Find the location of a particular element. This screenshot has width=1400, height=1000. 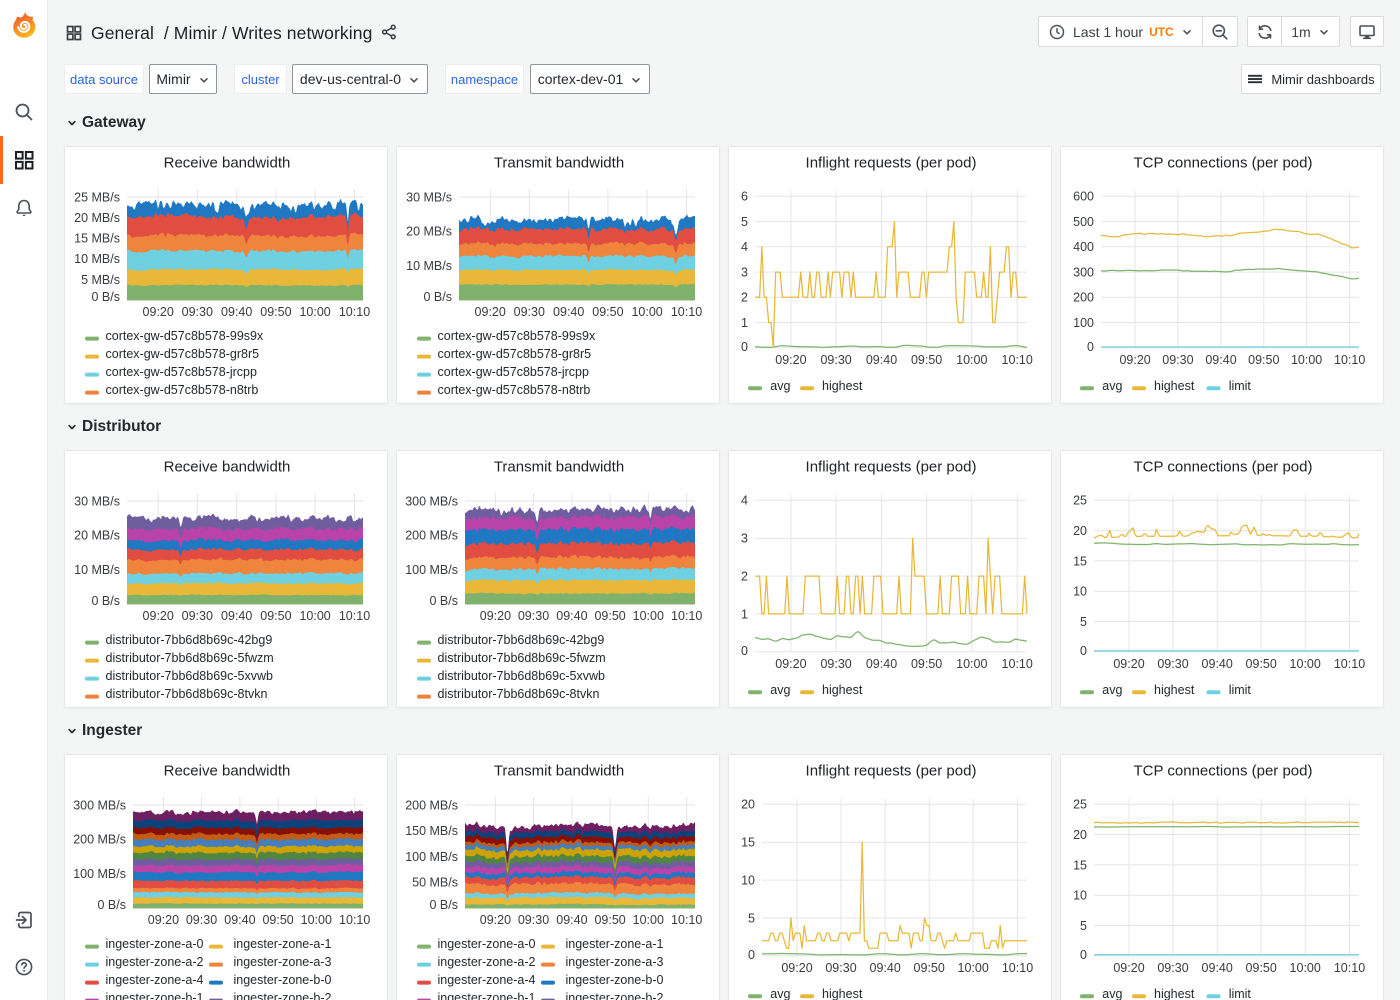

svg-text: ingester-zone-a-1 is located at coordinates (283, 944).